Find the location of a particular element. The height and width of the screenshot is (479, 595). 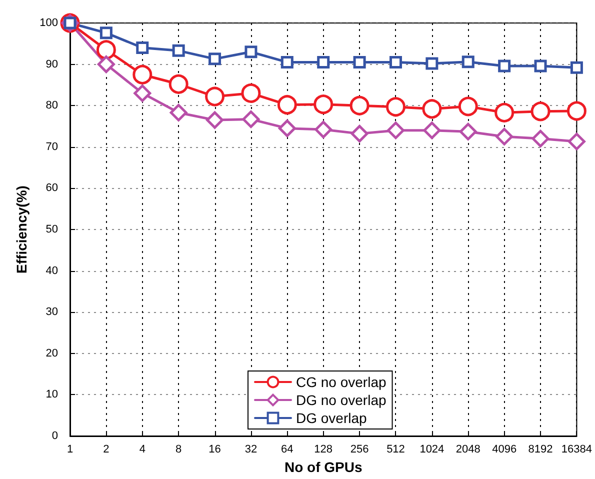

y-tick-label: 0 is located at coordinates (55, 436).